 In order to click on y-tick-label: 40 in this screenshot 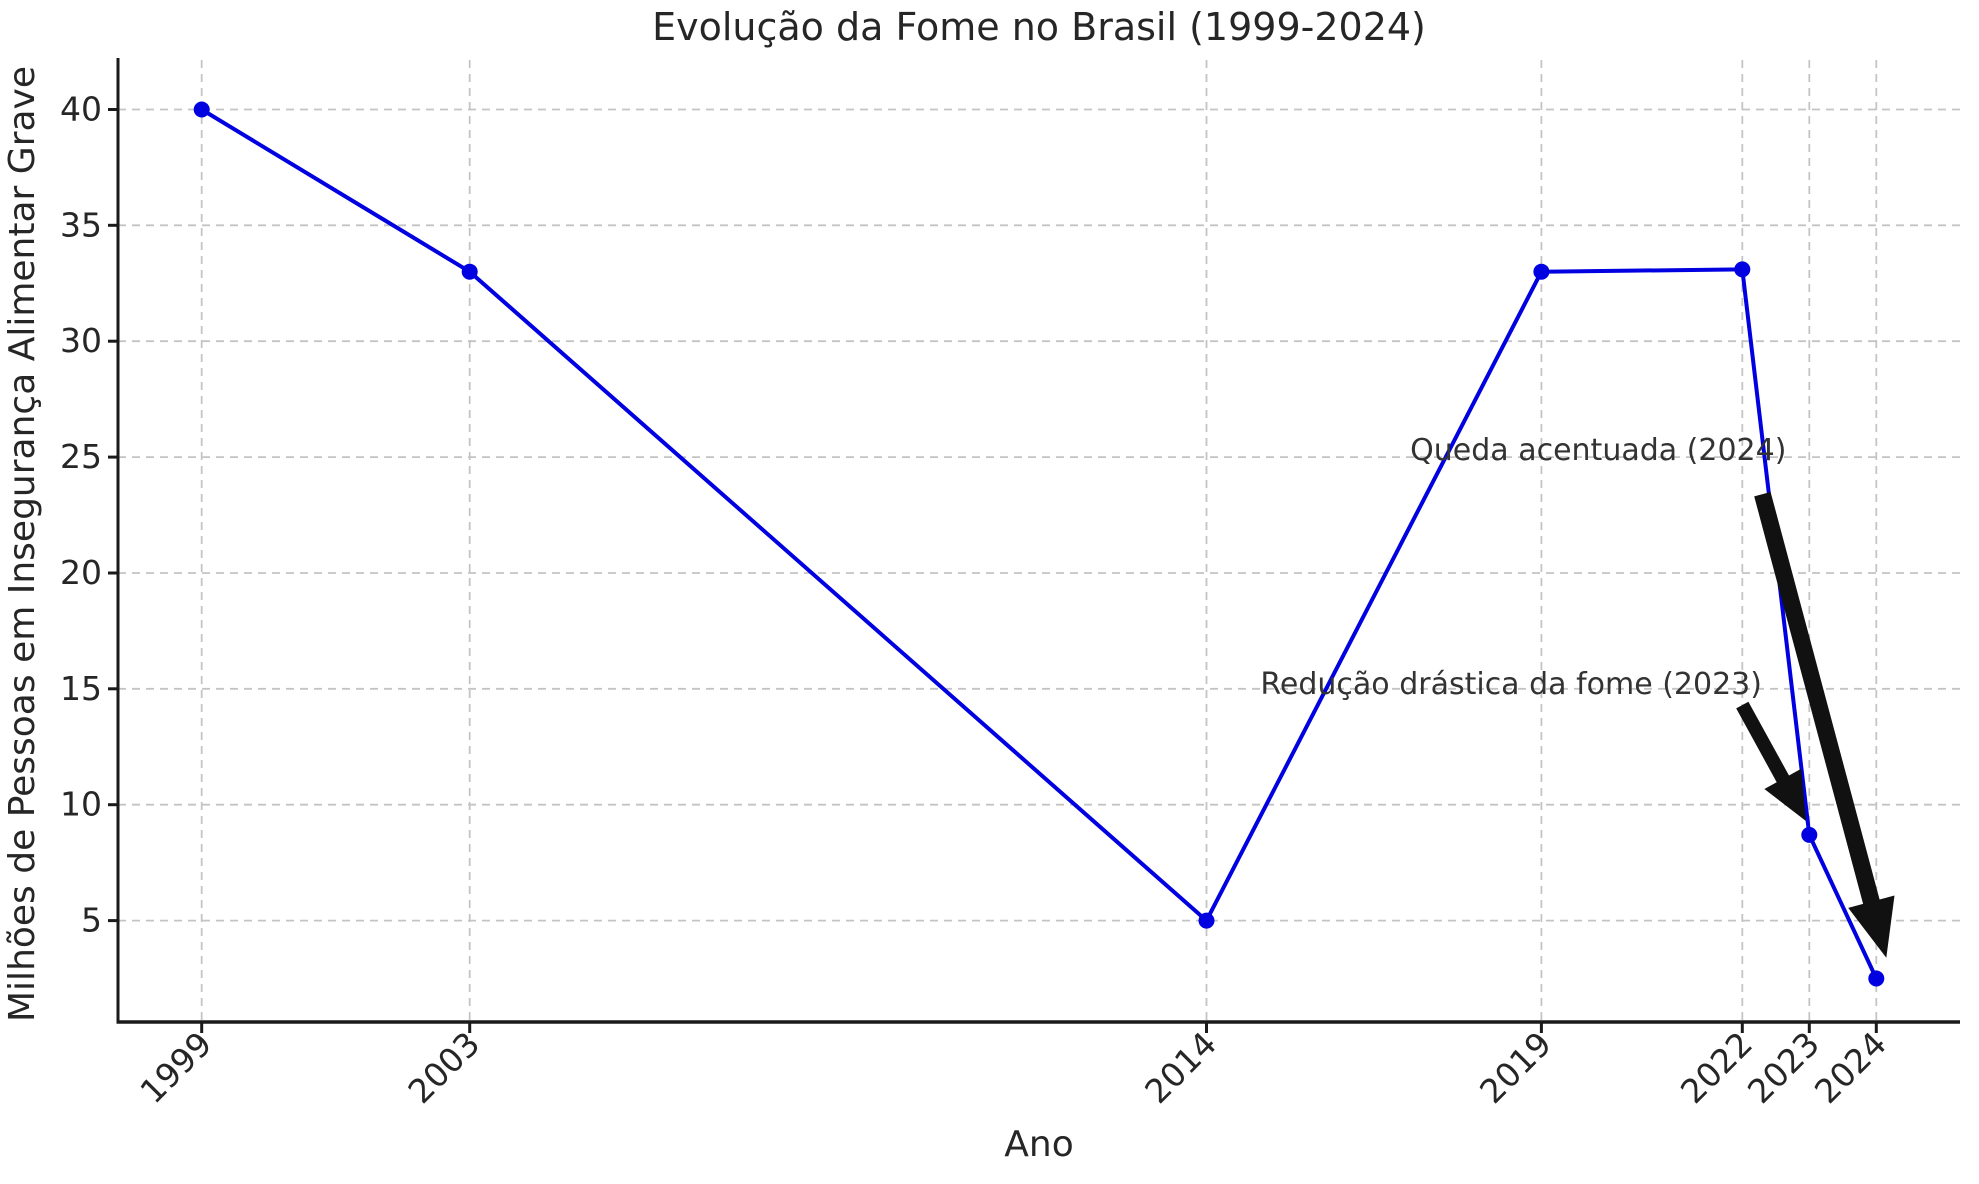, I will do `click(81, 109)`.